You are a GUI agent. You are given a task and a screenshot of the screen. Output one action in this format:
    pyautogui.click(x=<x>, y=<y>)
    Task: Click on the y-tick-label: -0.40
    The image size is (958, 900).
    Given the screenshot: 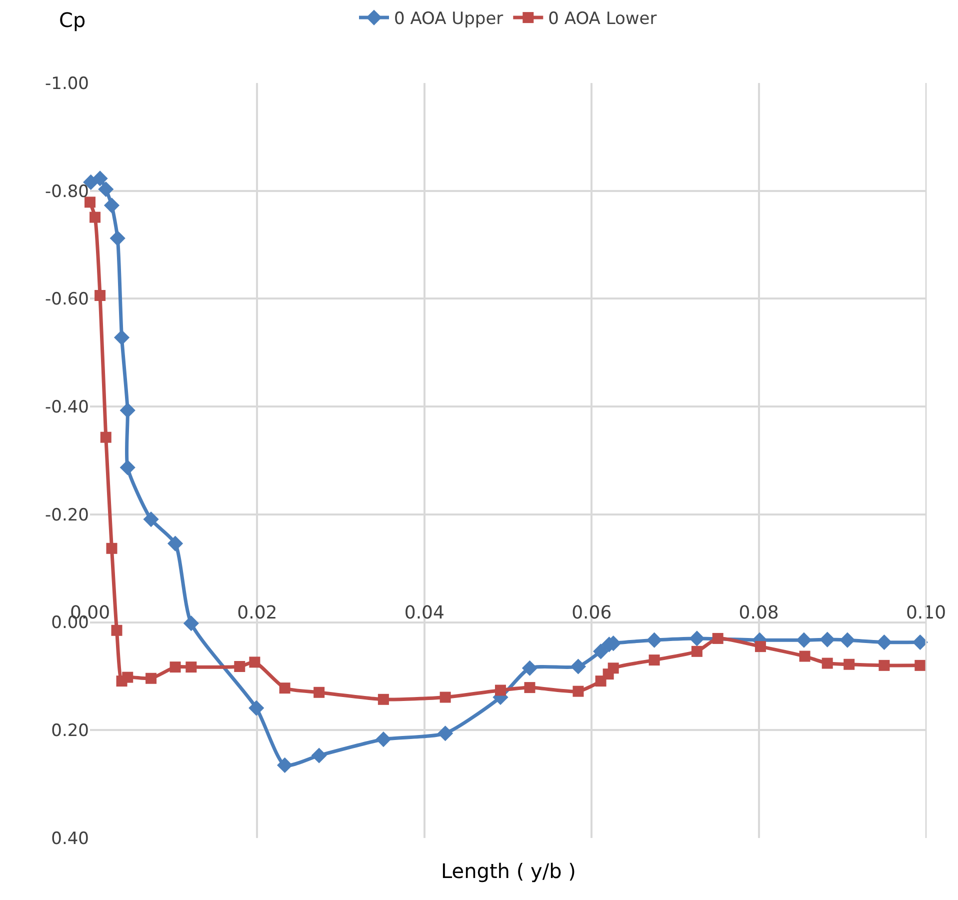 What is the action you would take?
    pyautogui.click(x=67, y=408)
    